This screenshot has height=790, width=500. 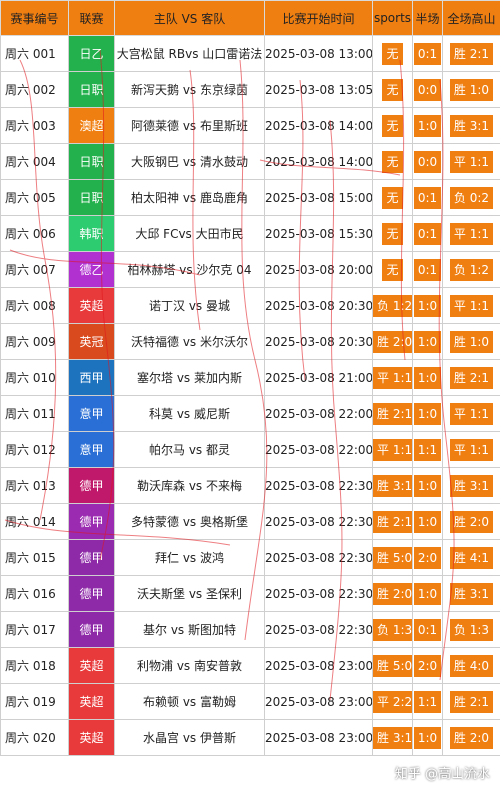 I want to click on cell-code: 周六 008, so click(x=34, y=305).